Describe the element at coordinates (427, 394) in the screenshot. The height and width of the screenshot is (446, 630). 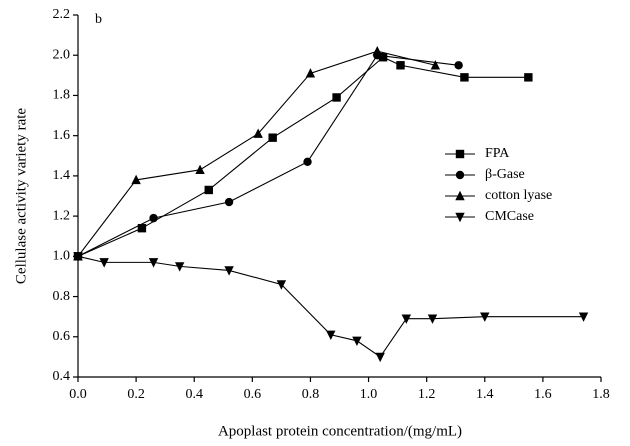
I see `x-tick-label: 1.2` at that location.